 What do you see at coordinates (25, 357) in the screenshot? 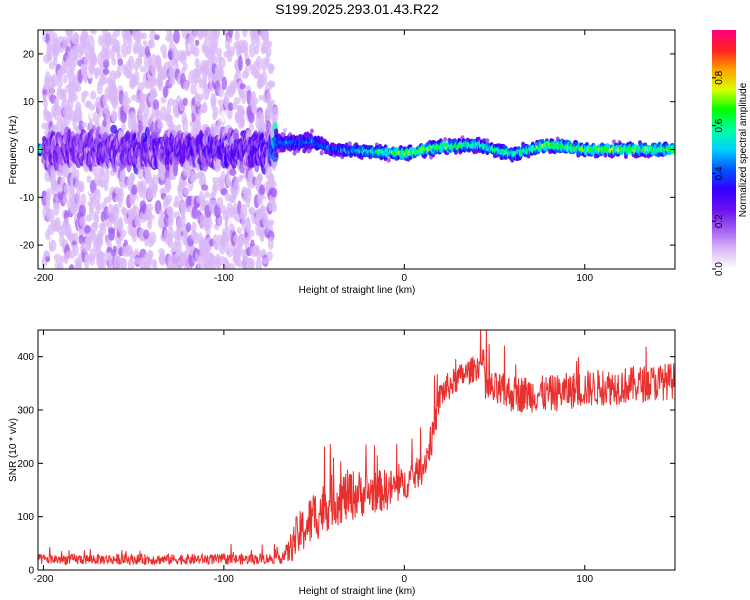
I see `y-tick-label: 400` at bounding box center [25, 357].